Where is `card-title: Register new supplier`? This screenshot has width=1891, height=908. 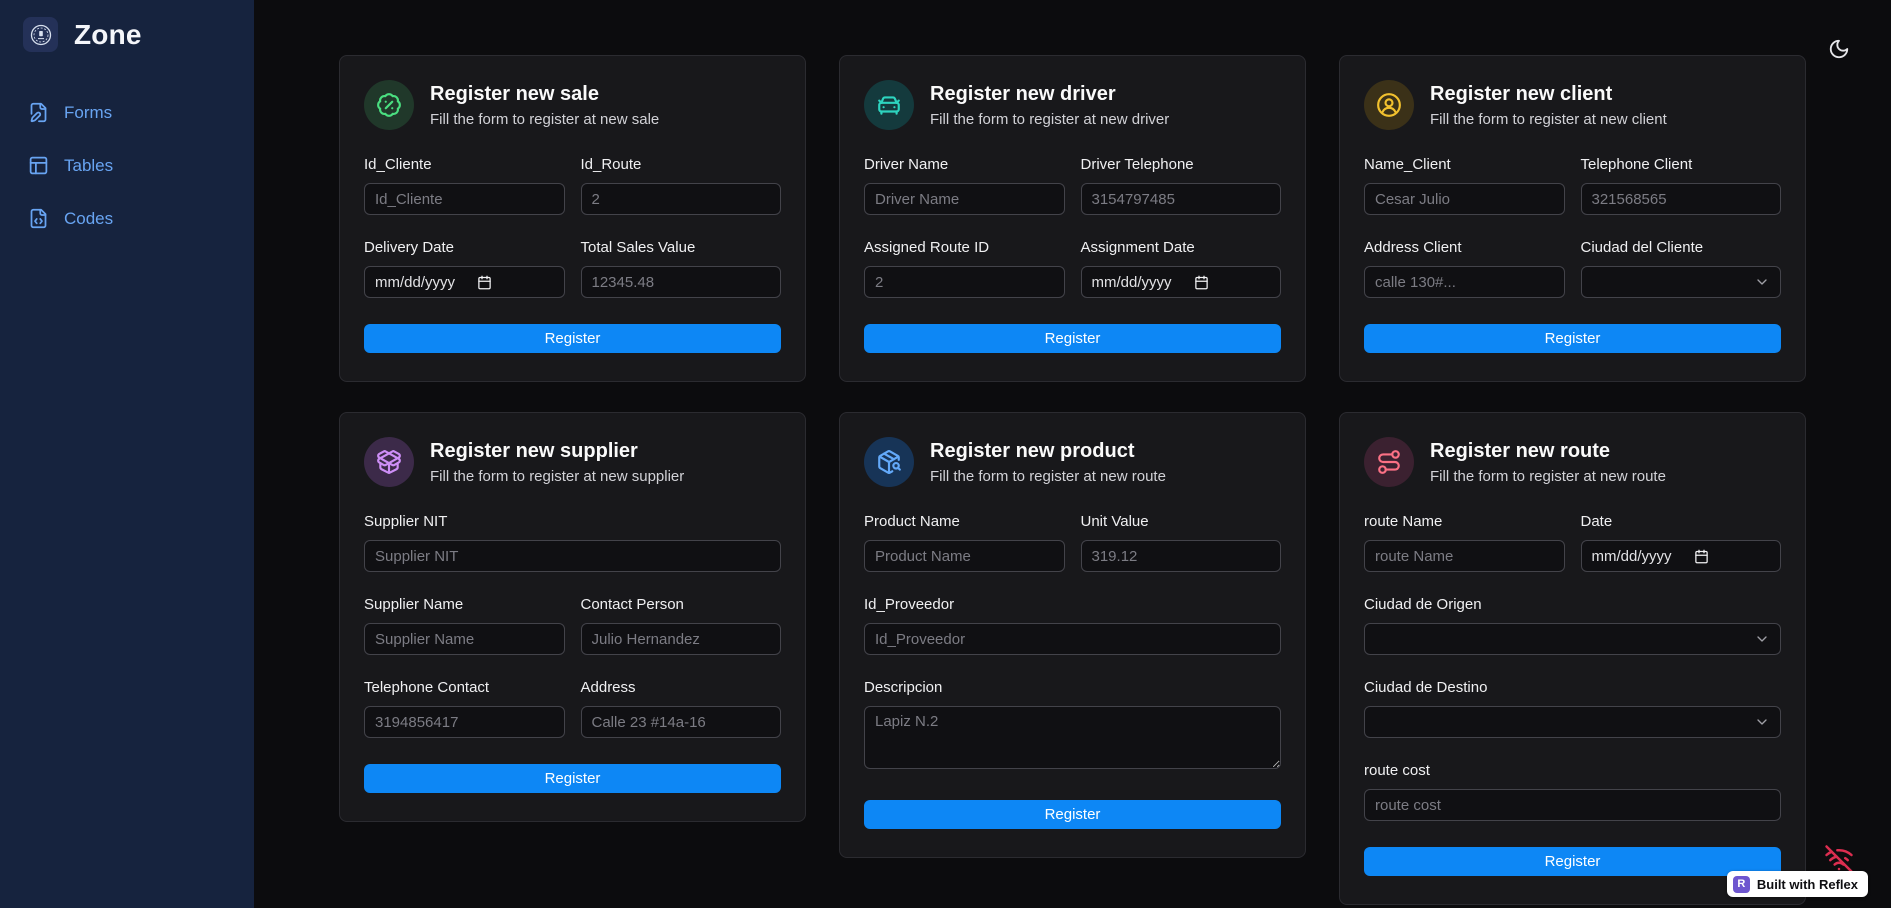
card-title: Register new supplier is located at coordinates (534, 450).